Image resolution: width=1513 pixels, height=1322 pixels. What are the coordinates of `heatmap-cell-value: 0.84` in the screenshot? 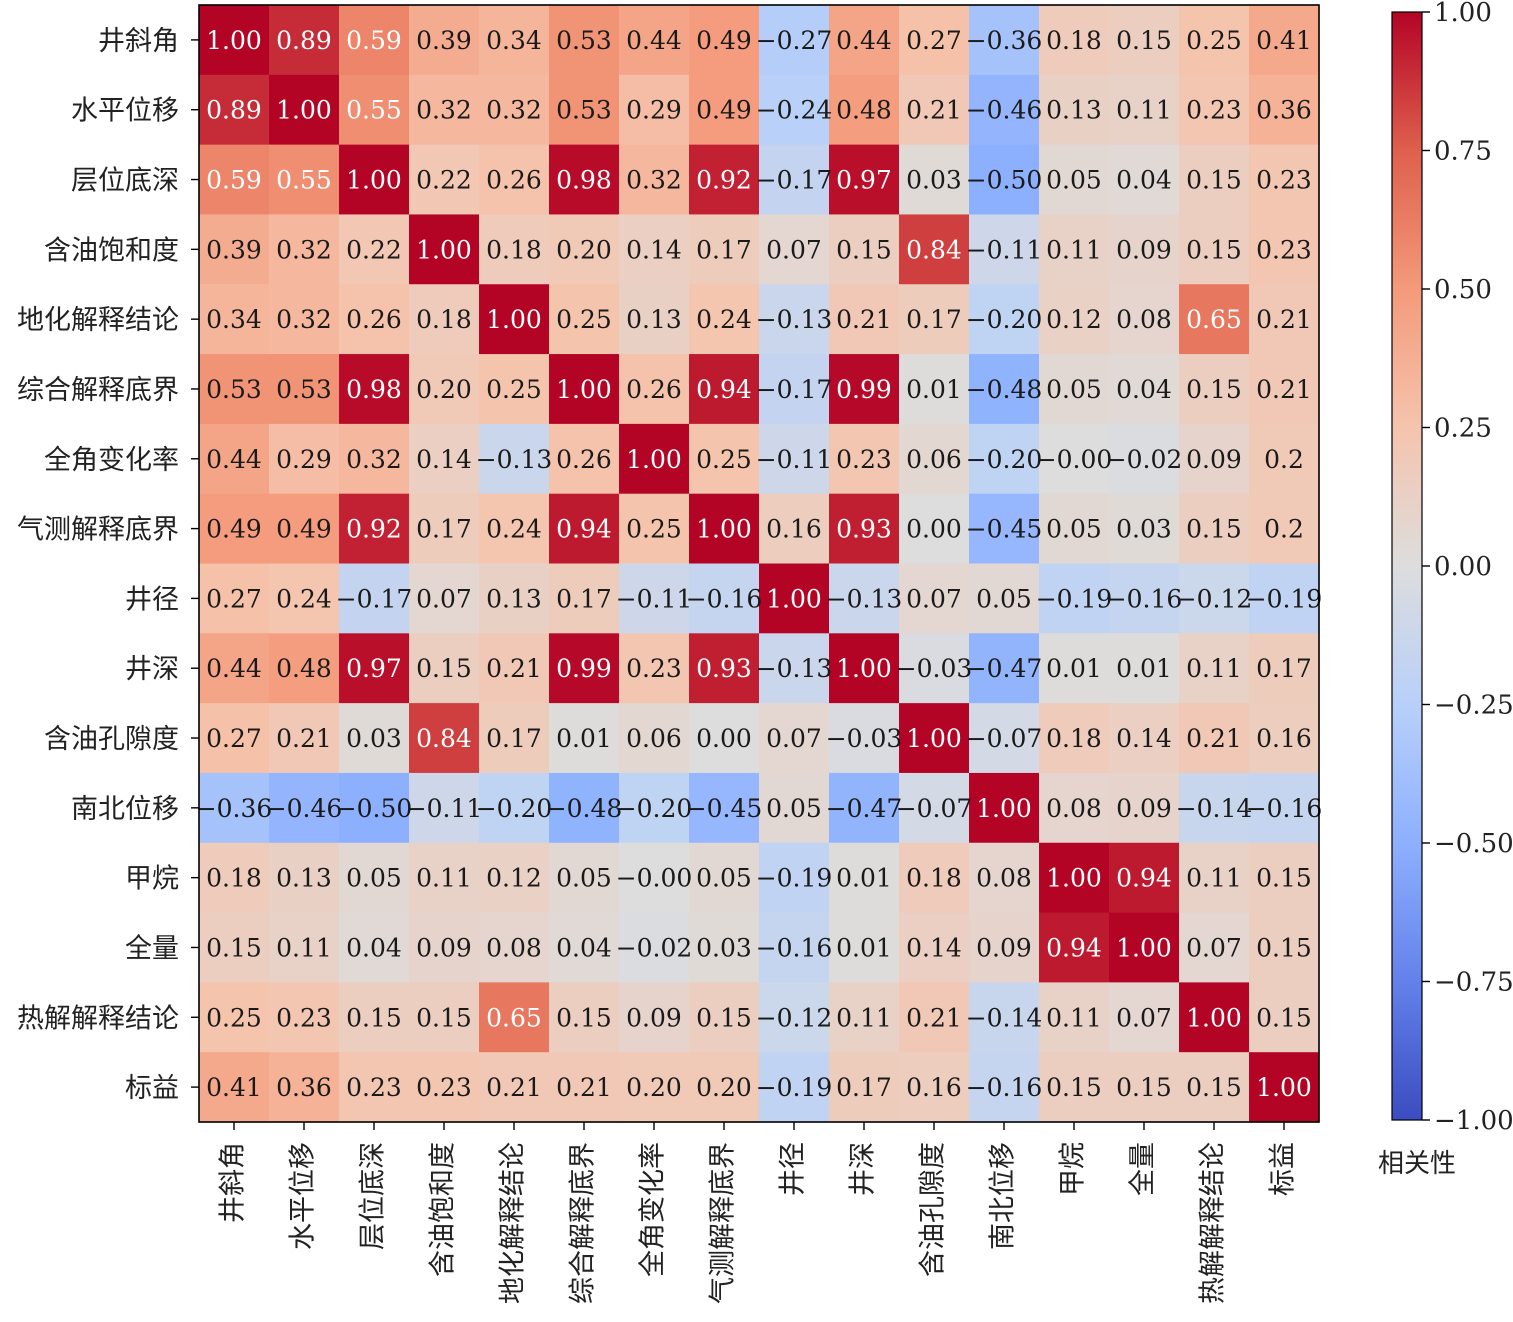 It's located at (444, 738).